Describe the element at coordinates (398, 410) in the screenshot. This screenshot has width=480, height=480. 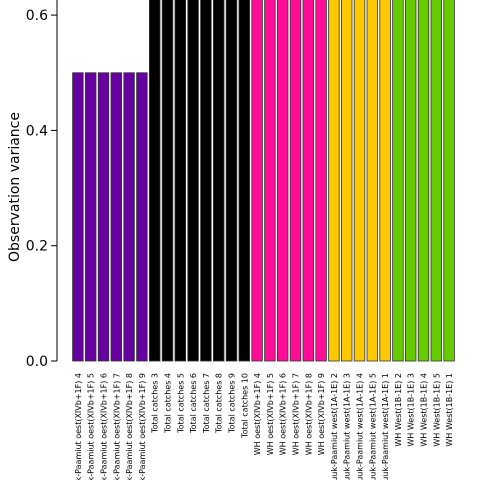
I see `x-tick-label: WH West(1B-1E) 2` at that location.